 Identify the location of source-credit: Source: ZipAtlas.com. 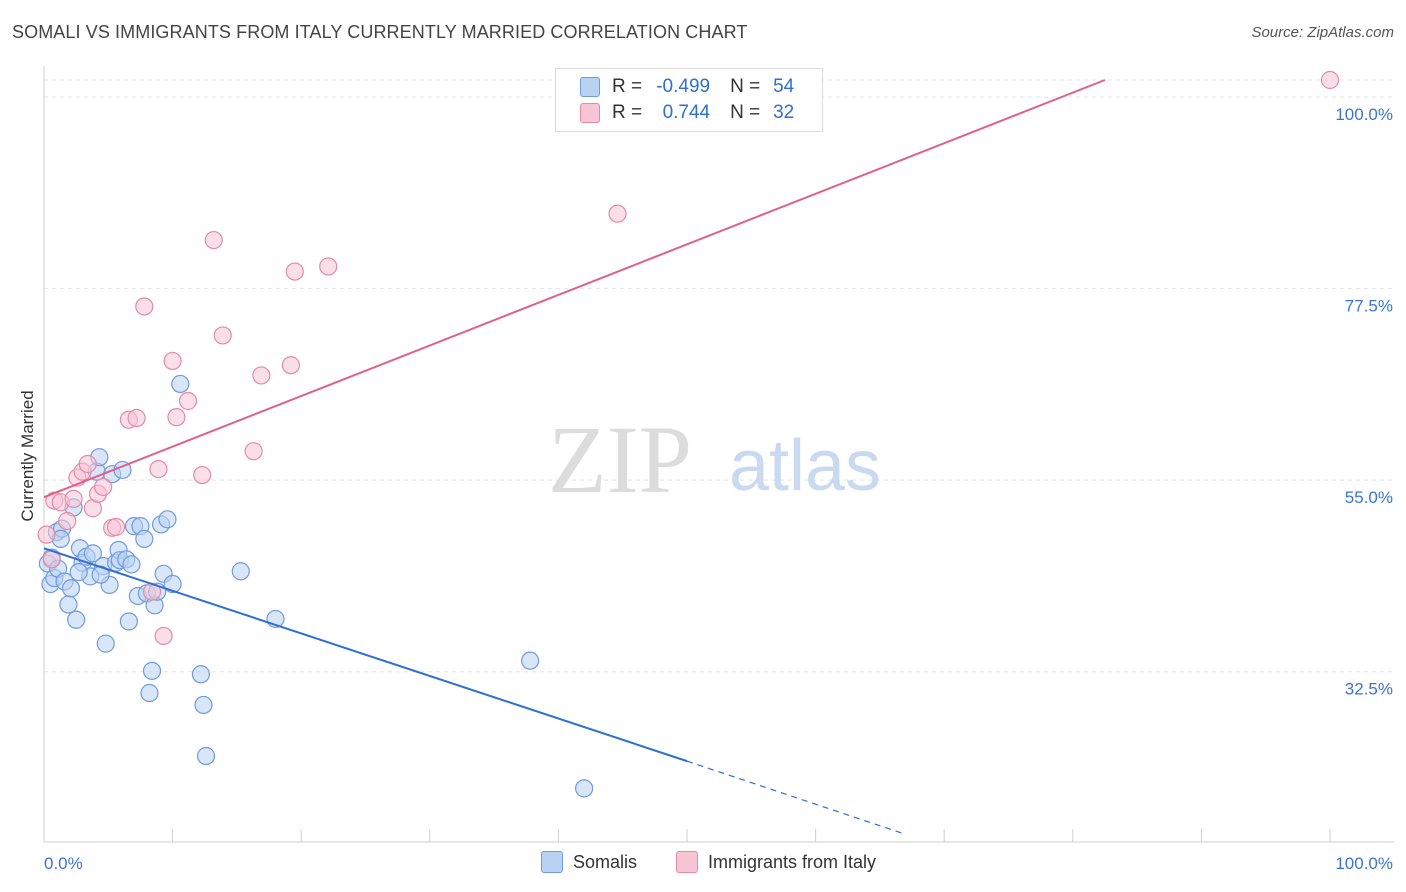
(1322, 32).